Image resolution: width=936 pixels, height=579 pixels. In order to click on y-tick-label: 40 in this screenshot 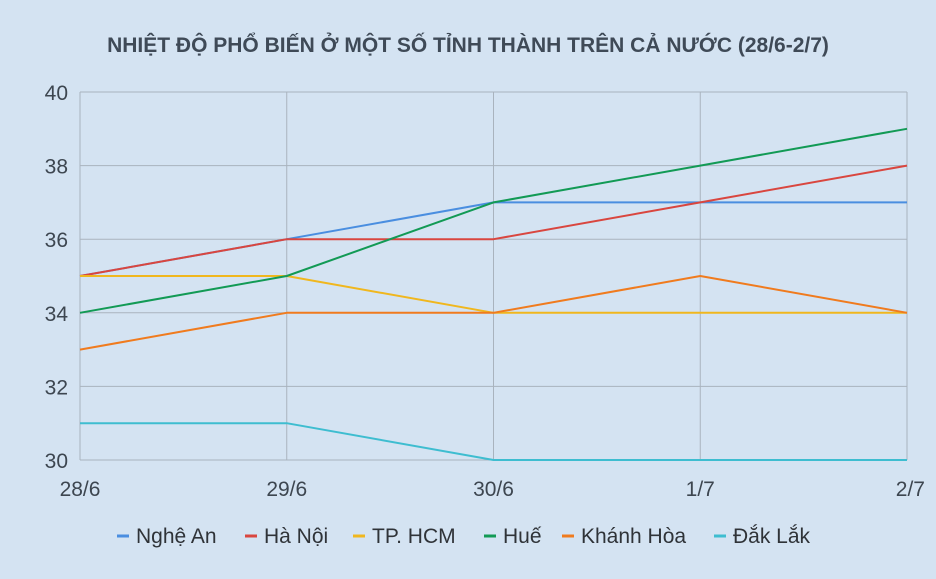, I will do `click(56, 93)`.